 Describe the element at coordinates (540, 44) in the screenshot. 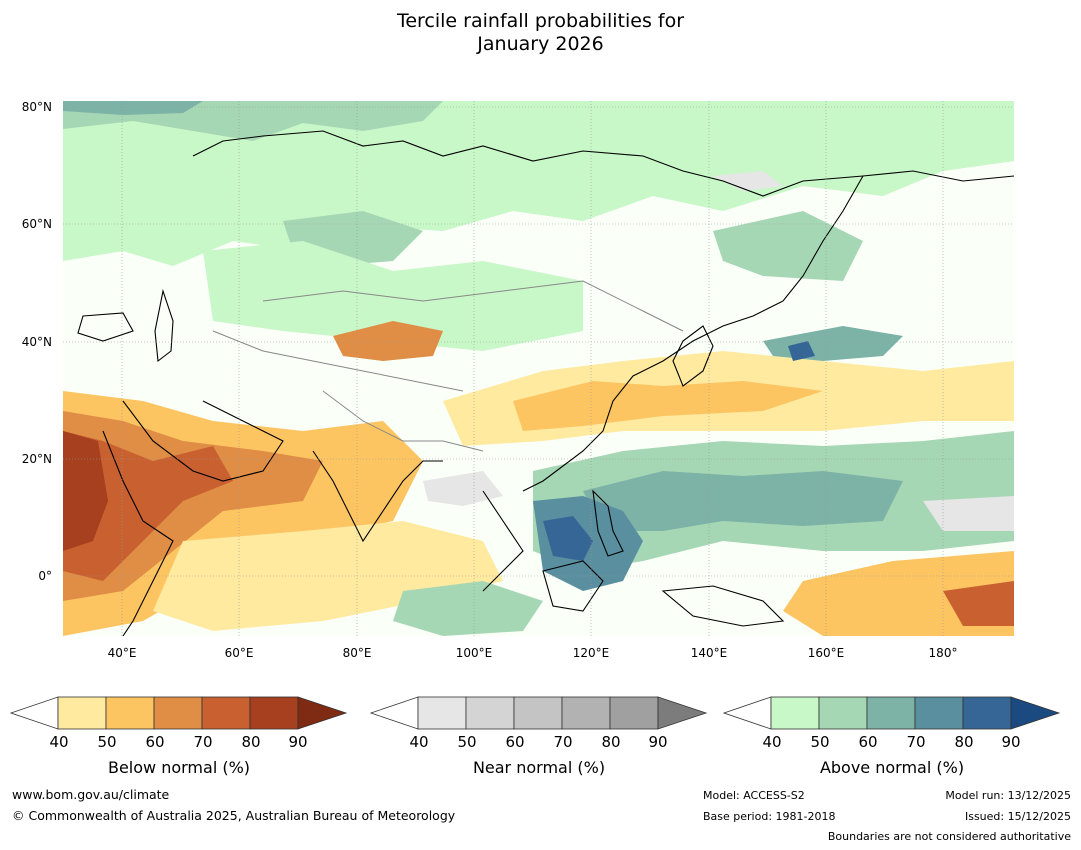

I see `title-line-2: January 2026` at that location.